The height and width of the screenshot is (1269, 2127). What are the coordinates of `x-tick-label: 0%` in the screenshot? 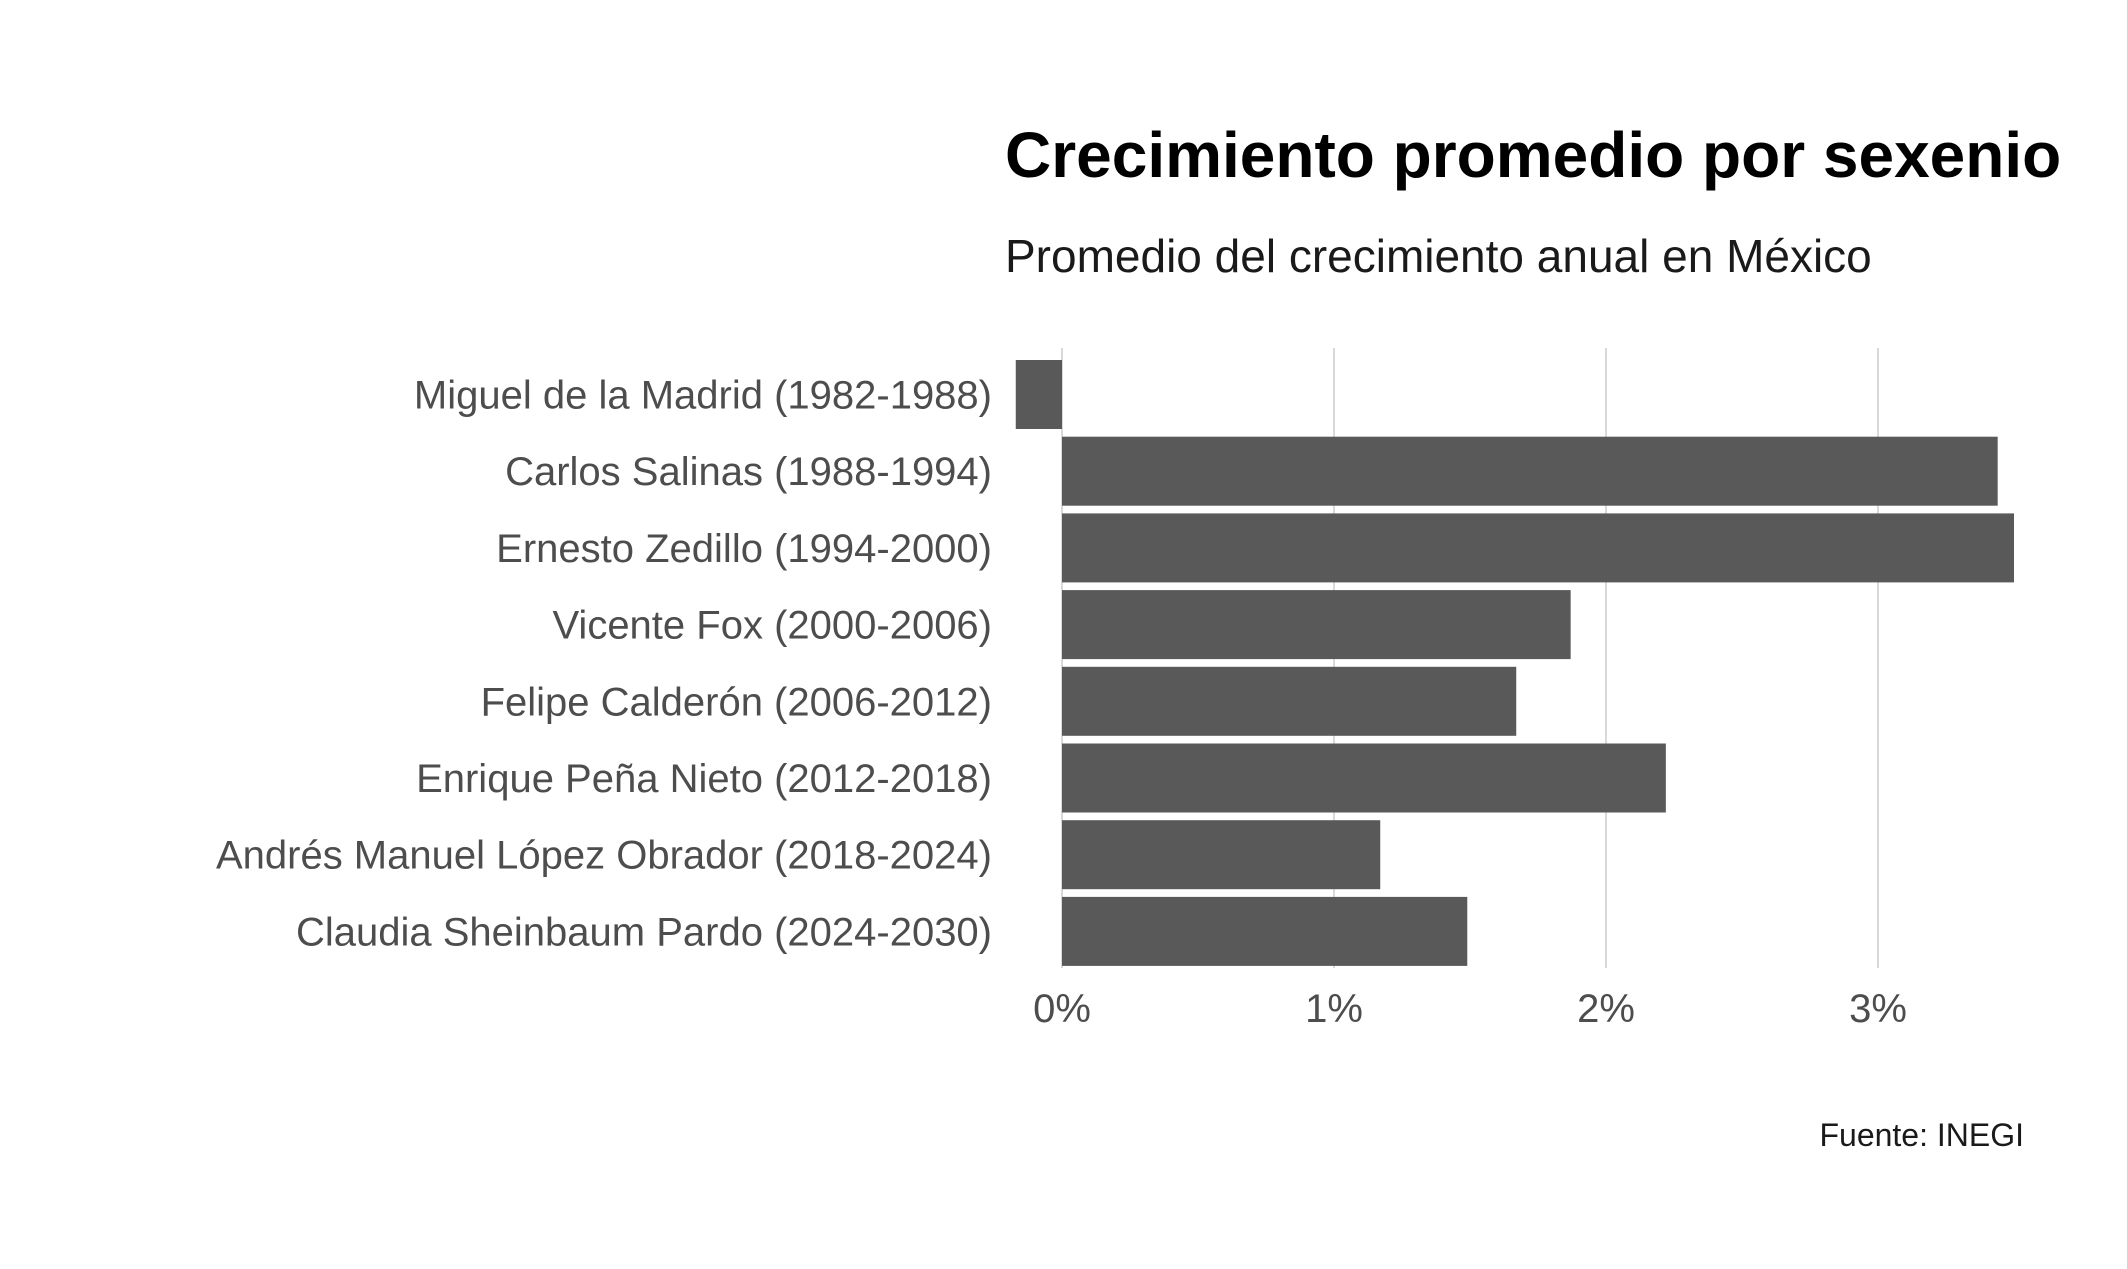 It's located at (1062, 1009).